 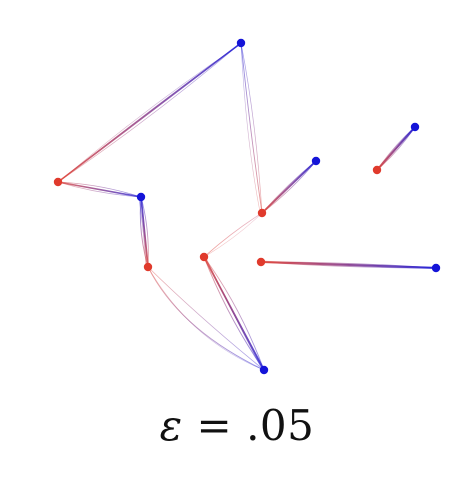 I want to click on epsilon-caption: ε = .05, so click(x=237, y=426).